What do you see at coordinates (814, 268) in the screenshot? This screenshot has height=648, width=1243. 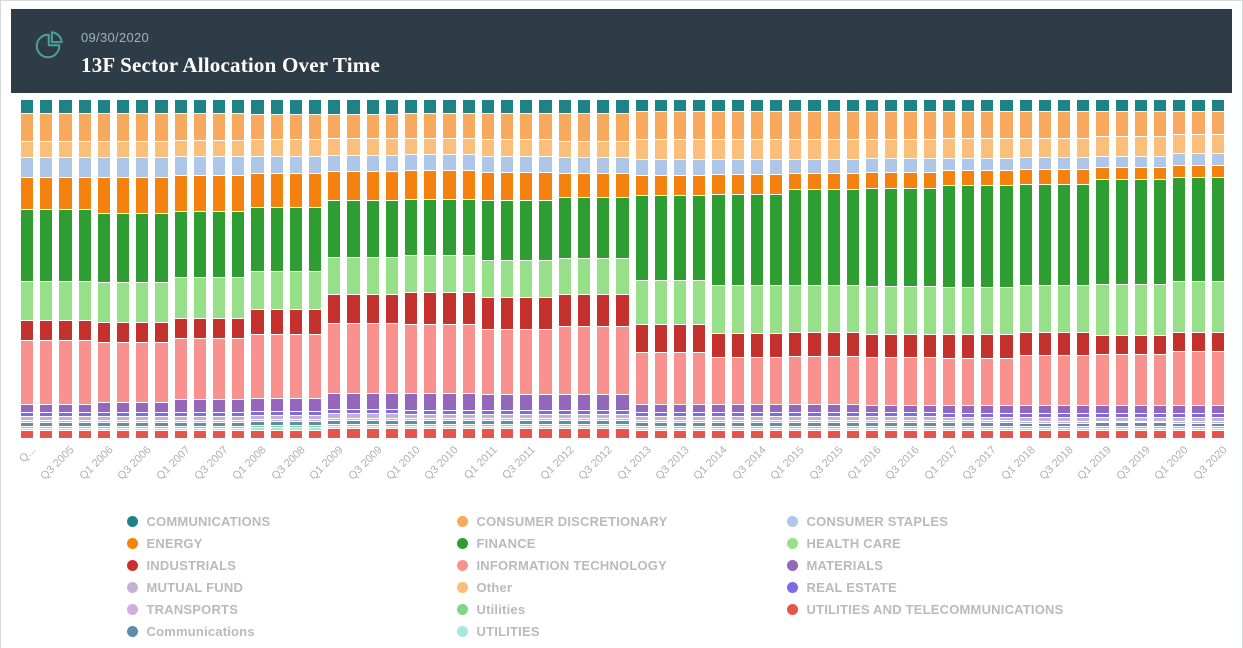 I see `bar-q2-2015` at bounding box center [814, 268].